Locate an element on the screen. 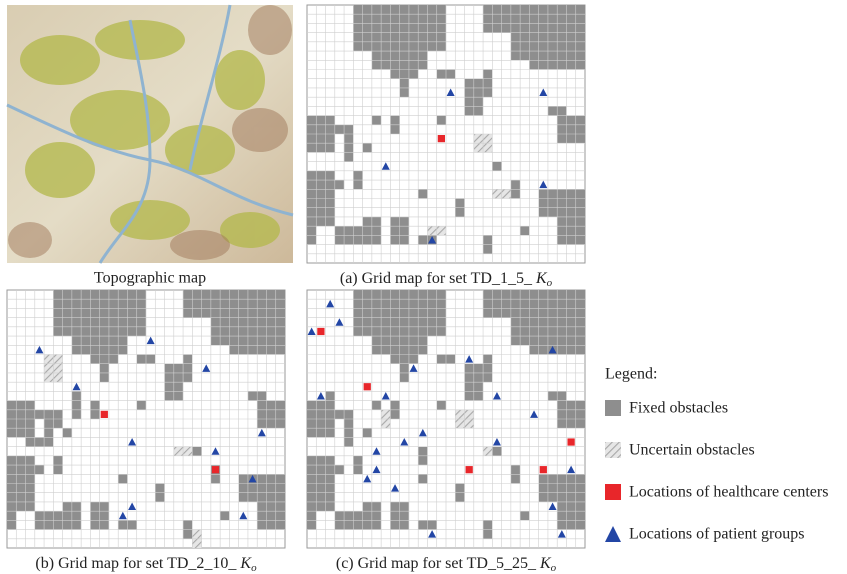 The width and height of the screenshot is (847, 574). panel-caption: (c) Grid map for set TD_5_25_ Ko is located at coordinates (446, 564).